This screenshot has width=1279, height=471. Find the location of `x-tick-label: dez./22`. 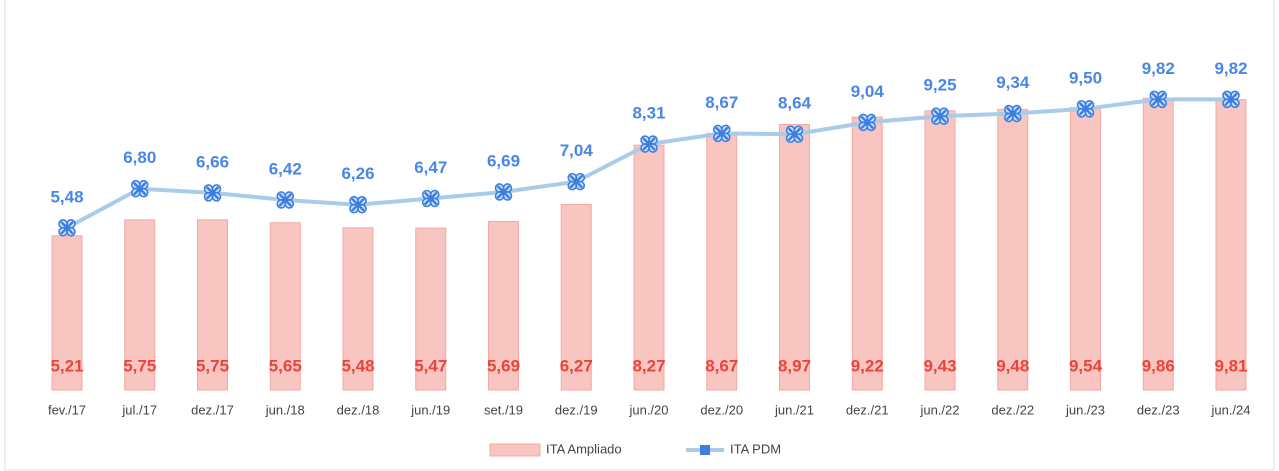

x-tick-label: dez./22 is located at coordinates (1012, 409).